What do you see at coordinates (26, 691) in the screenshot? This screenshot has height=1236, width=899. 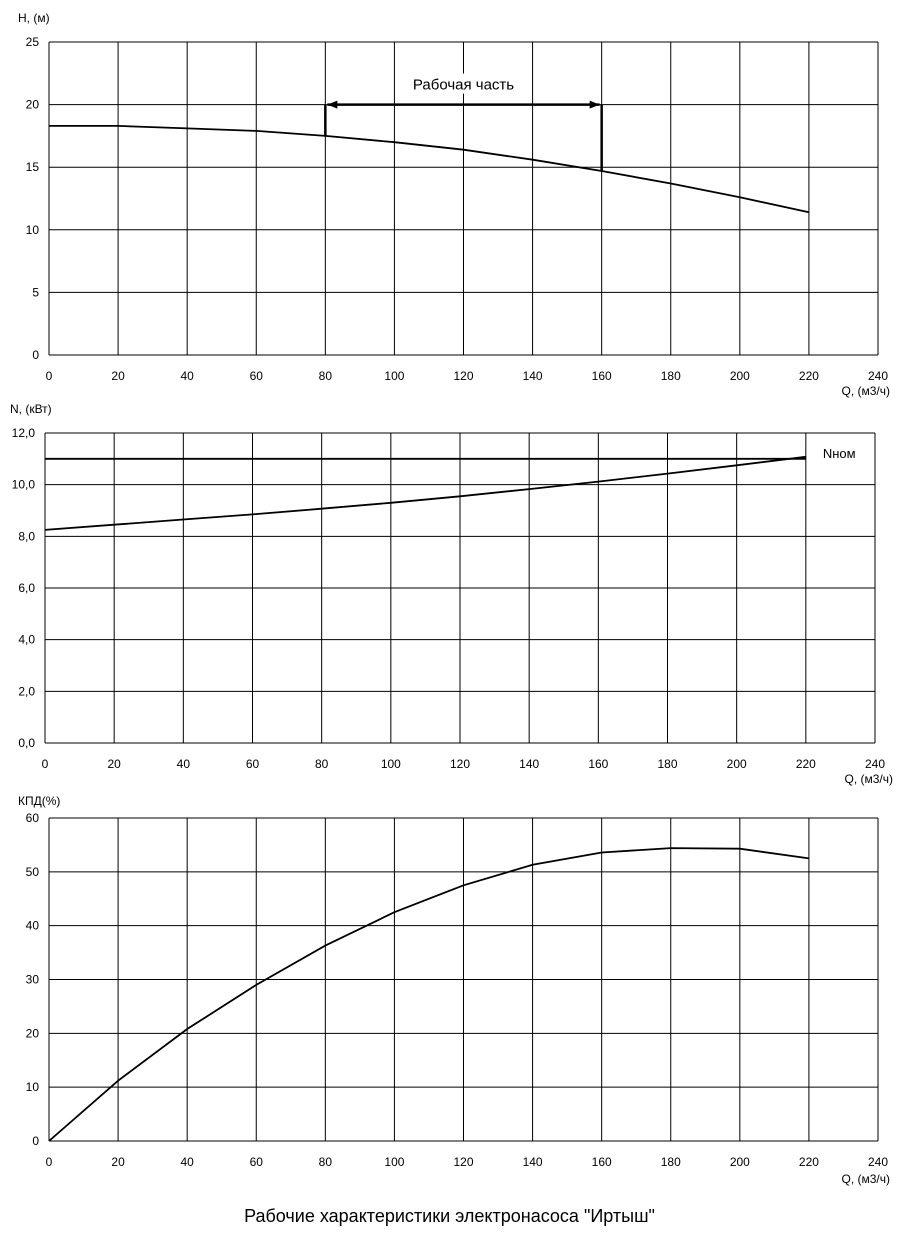 I see `y-tick-label: 2,0` at bounding box center [26, 691].